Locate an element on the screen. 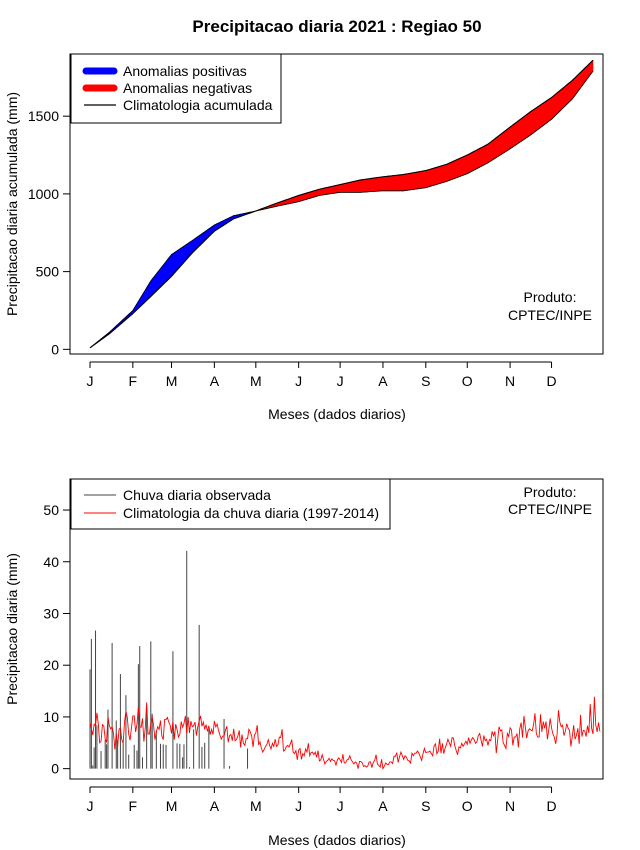 This screenshot has height=850, width=640. top-y-tick-label-0: 0 is located at coordinates (55, 349).